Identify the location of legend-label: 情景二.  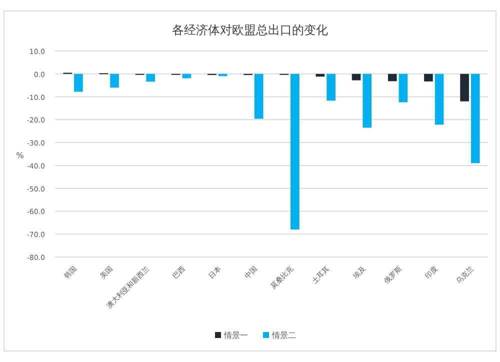
(283, 335).